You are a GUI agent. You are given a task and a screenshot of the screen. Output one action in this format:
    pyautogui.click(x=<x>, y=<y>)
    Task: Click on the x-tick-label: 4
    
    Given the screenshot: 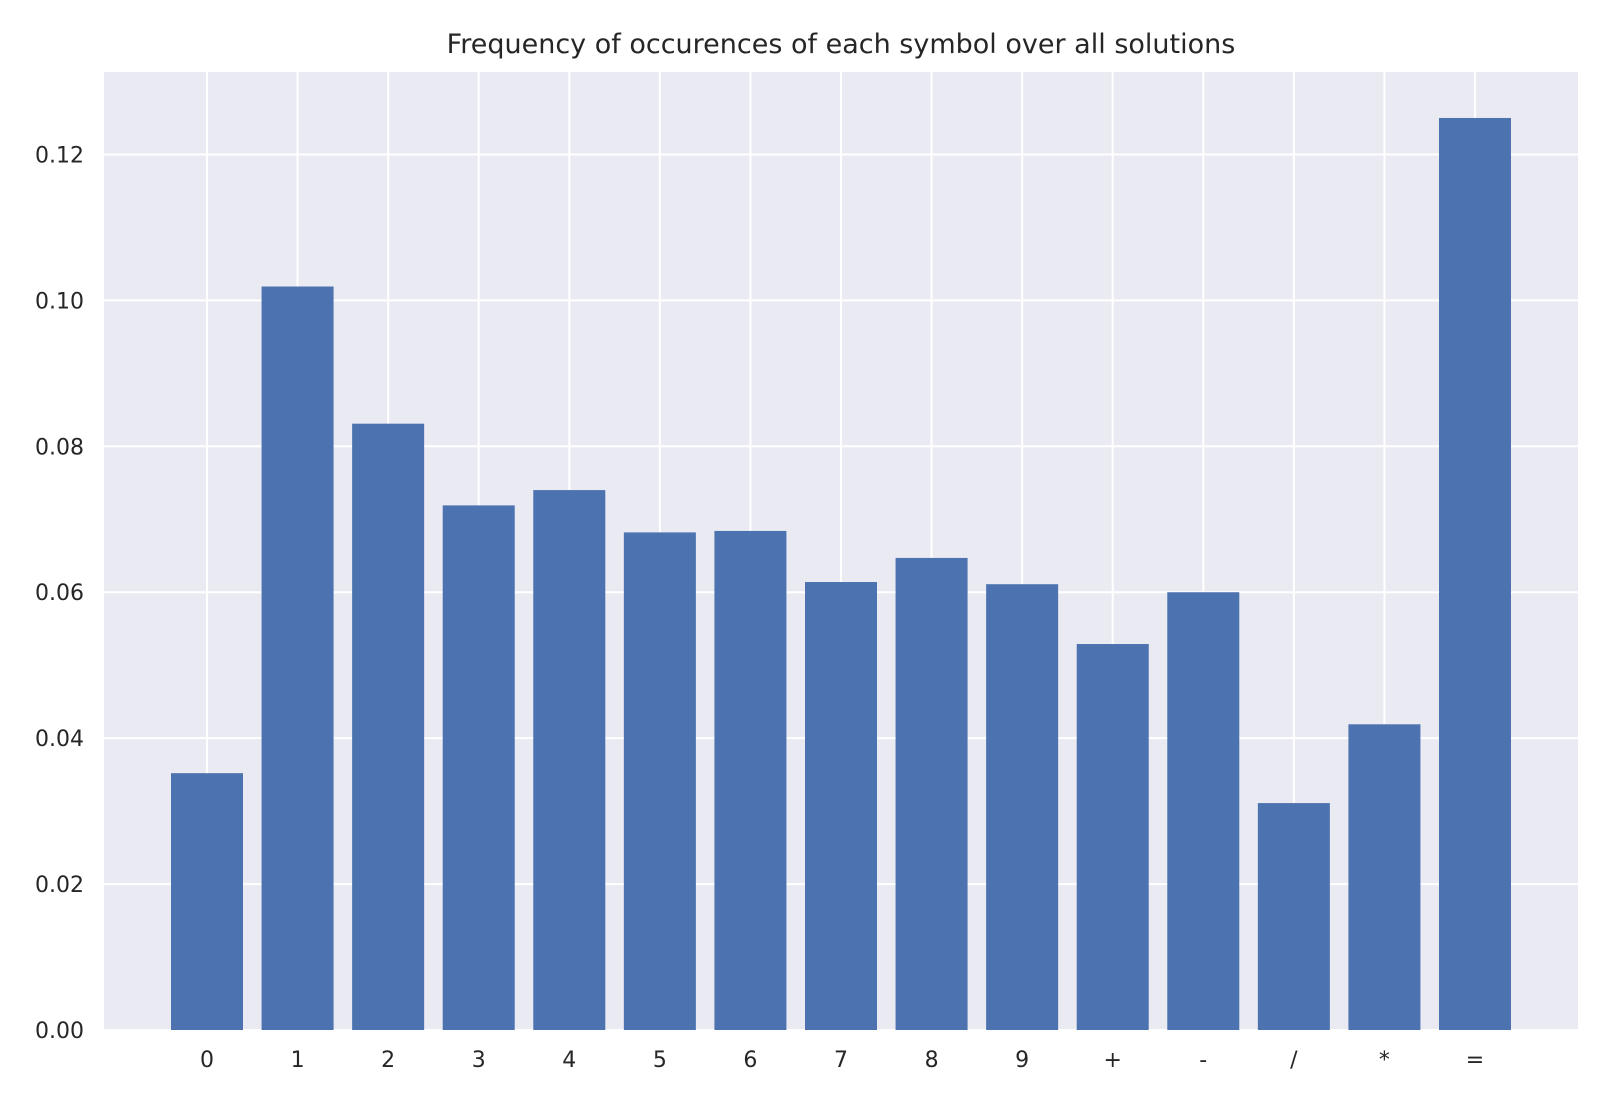 What is the action you would take?
    pyautogui.click(x=569, y=1060)
    